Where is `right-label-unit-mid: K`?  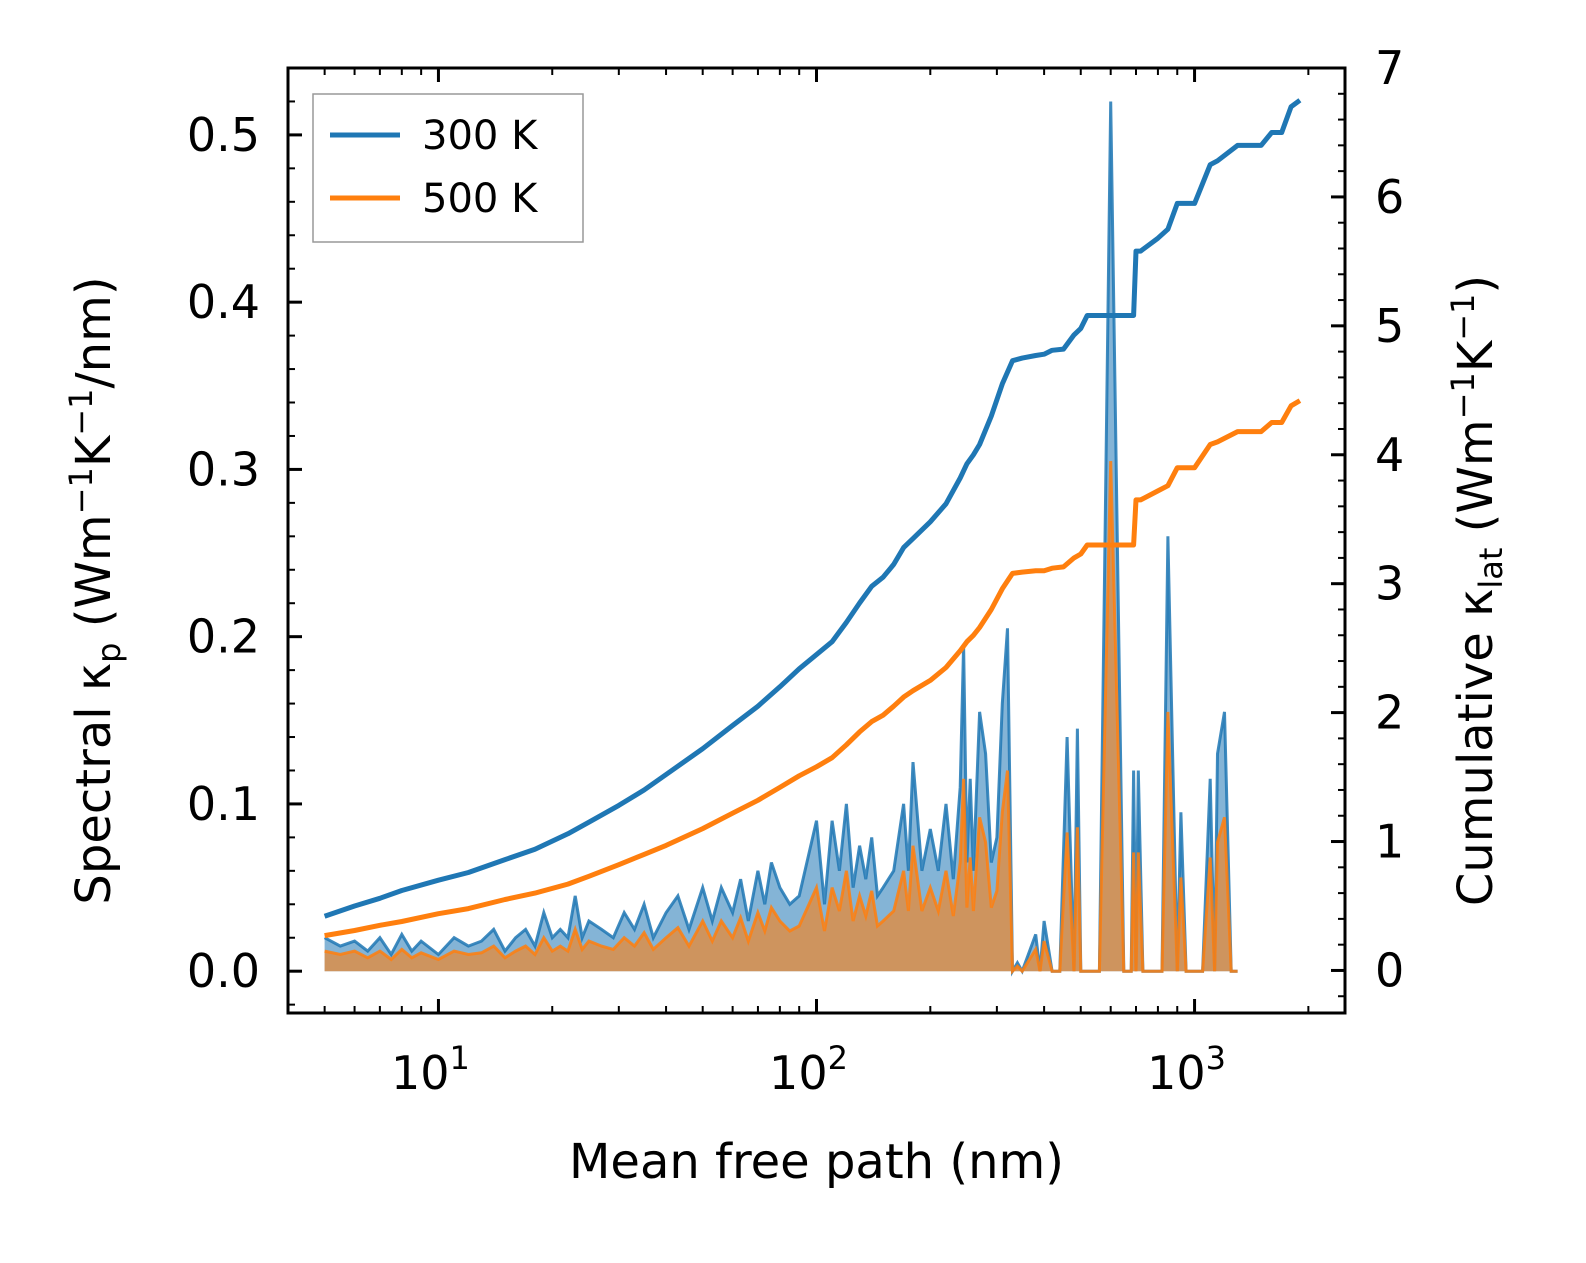 right-label-unit-mid: K is located at coordinates (1476, 355).